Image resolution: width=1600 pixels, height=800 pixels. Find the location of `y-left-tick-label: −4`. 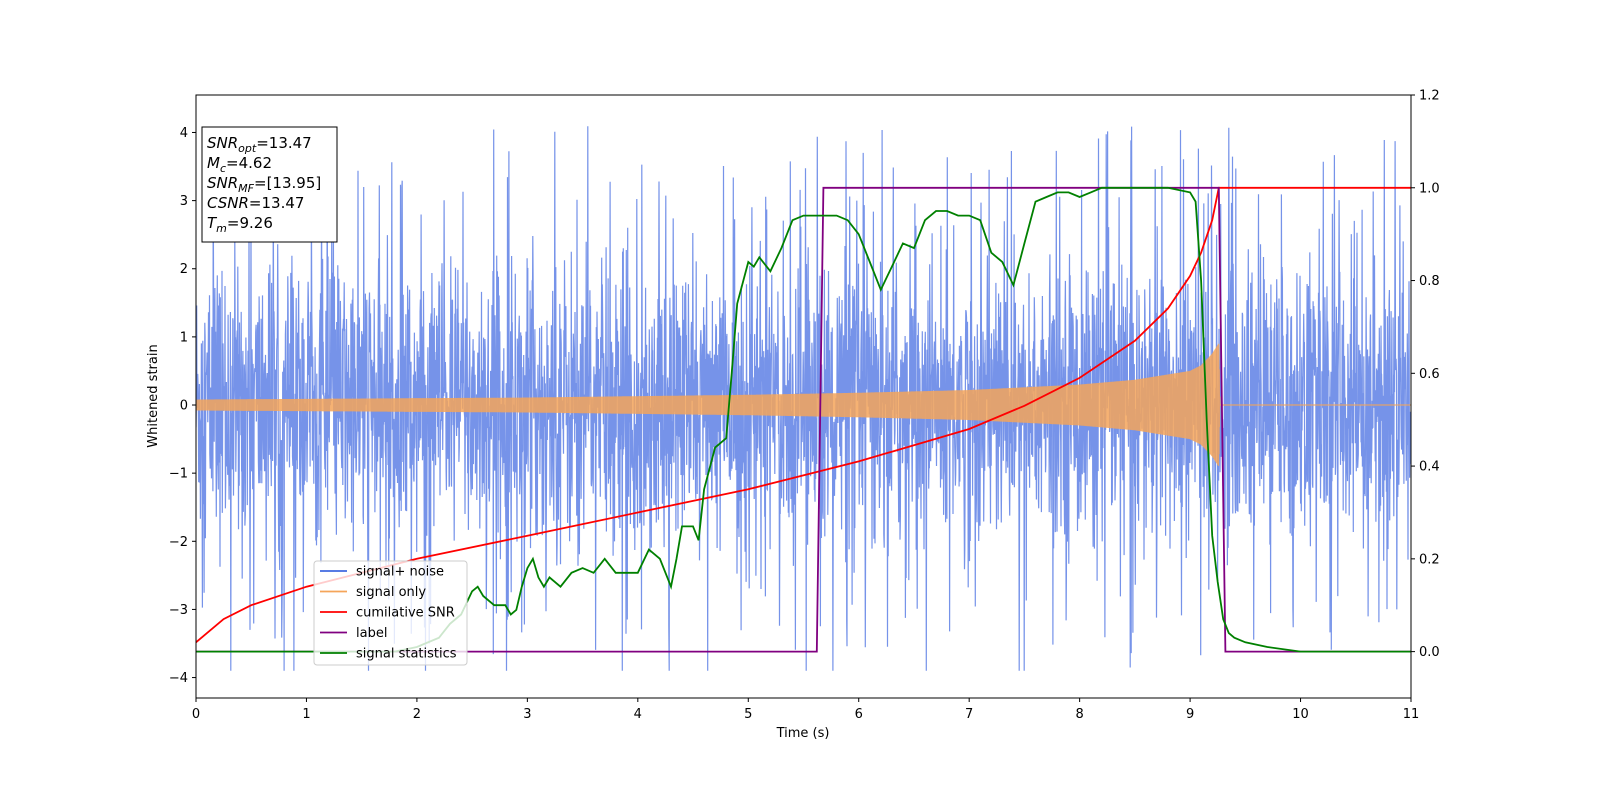

y-left-tick-label: −4 is located at coordinates (178, 678).